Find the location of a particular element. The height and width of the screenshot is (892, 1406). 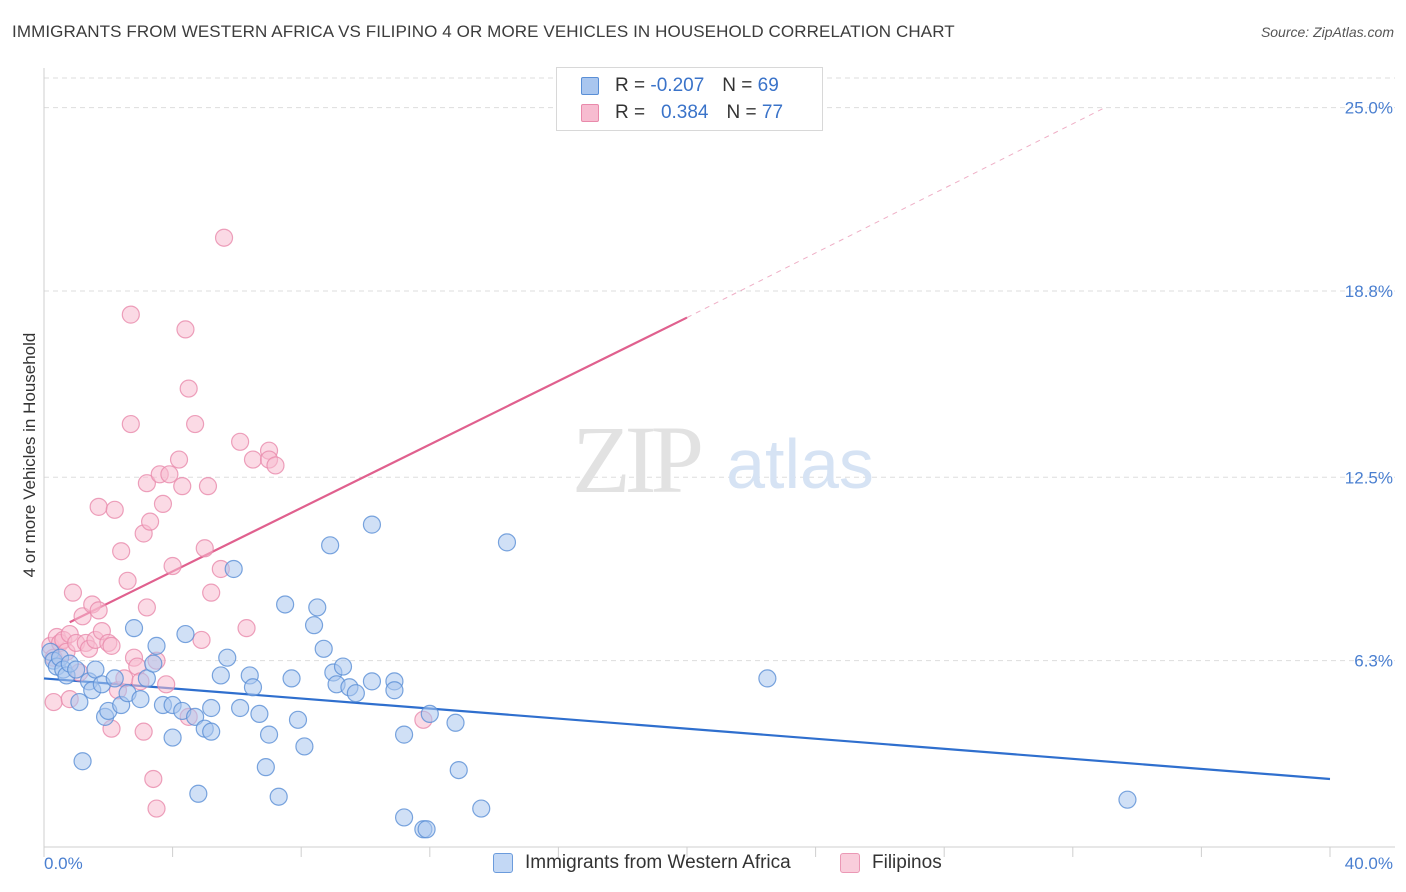

y-axis-title: 4 or more Vehicles in Household is located at coordinates (29, 455).